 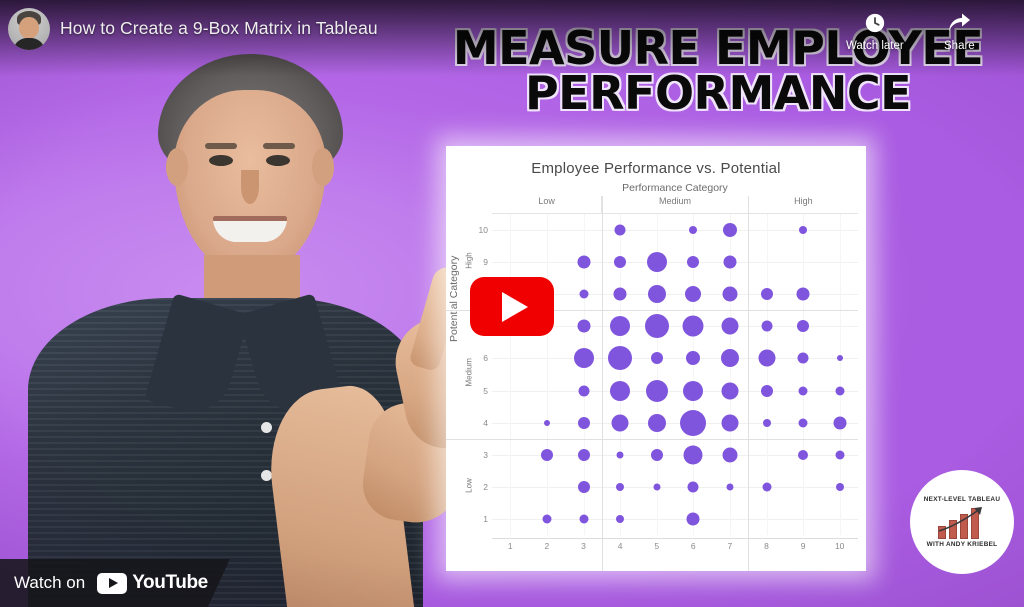 What do you see at coordinates (454, 298) in the screenshot?
I see `y-axis-title: Potential Category` at bounding box center [454, 298].